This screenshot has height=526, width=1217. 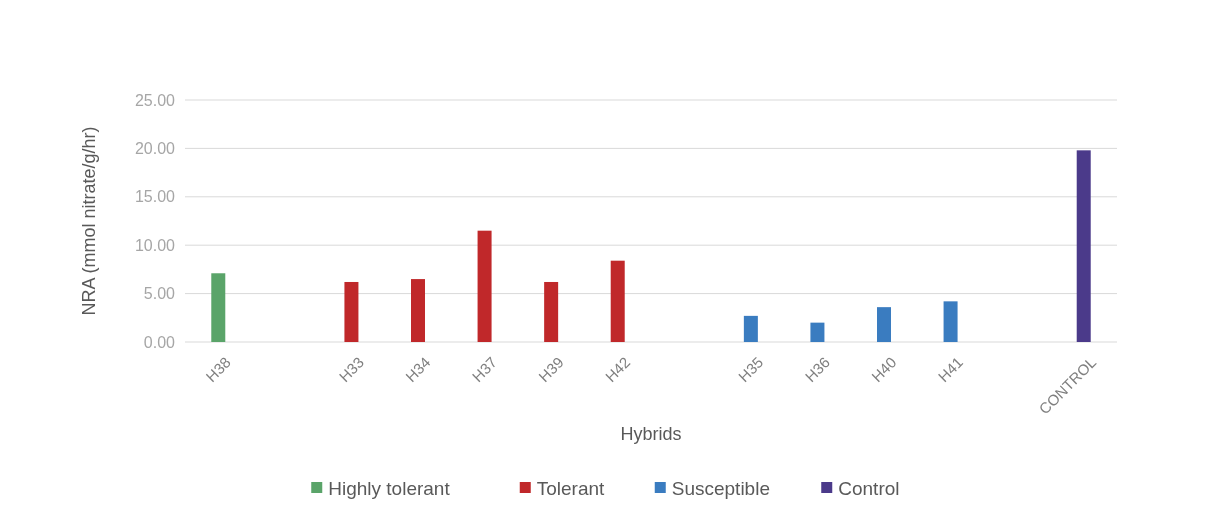 What do you see at coordinates (817, 369) in the screenshot?
I see `x-tick-label: H36` at bounding box center [817, 369].